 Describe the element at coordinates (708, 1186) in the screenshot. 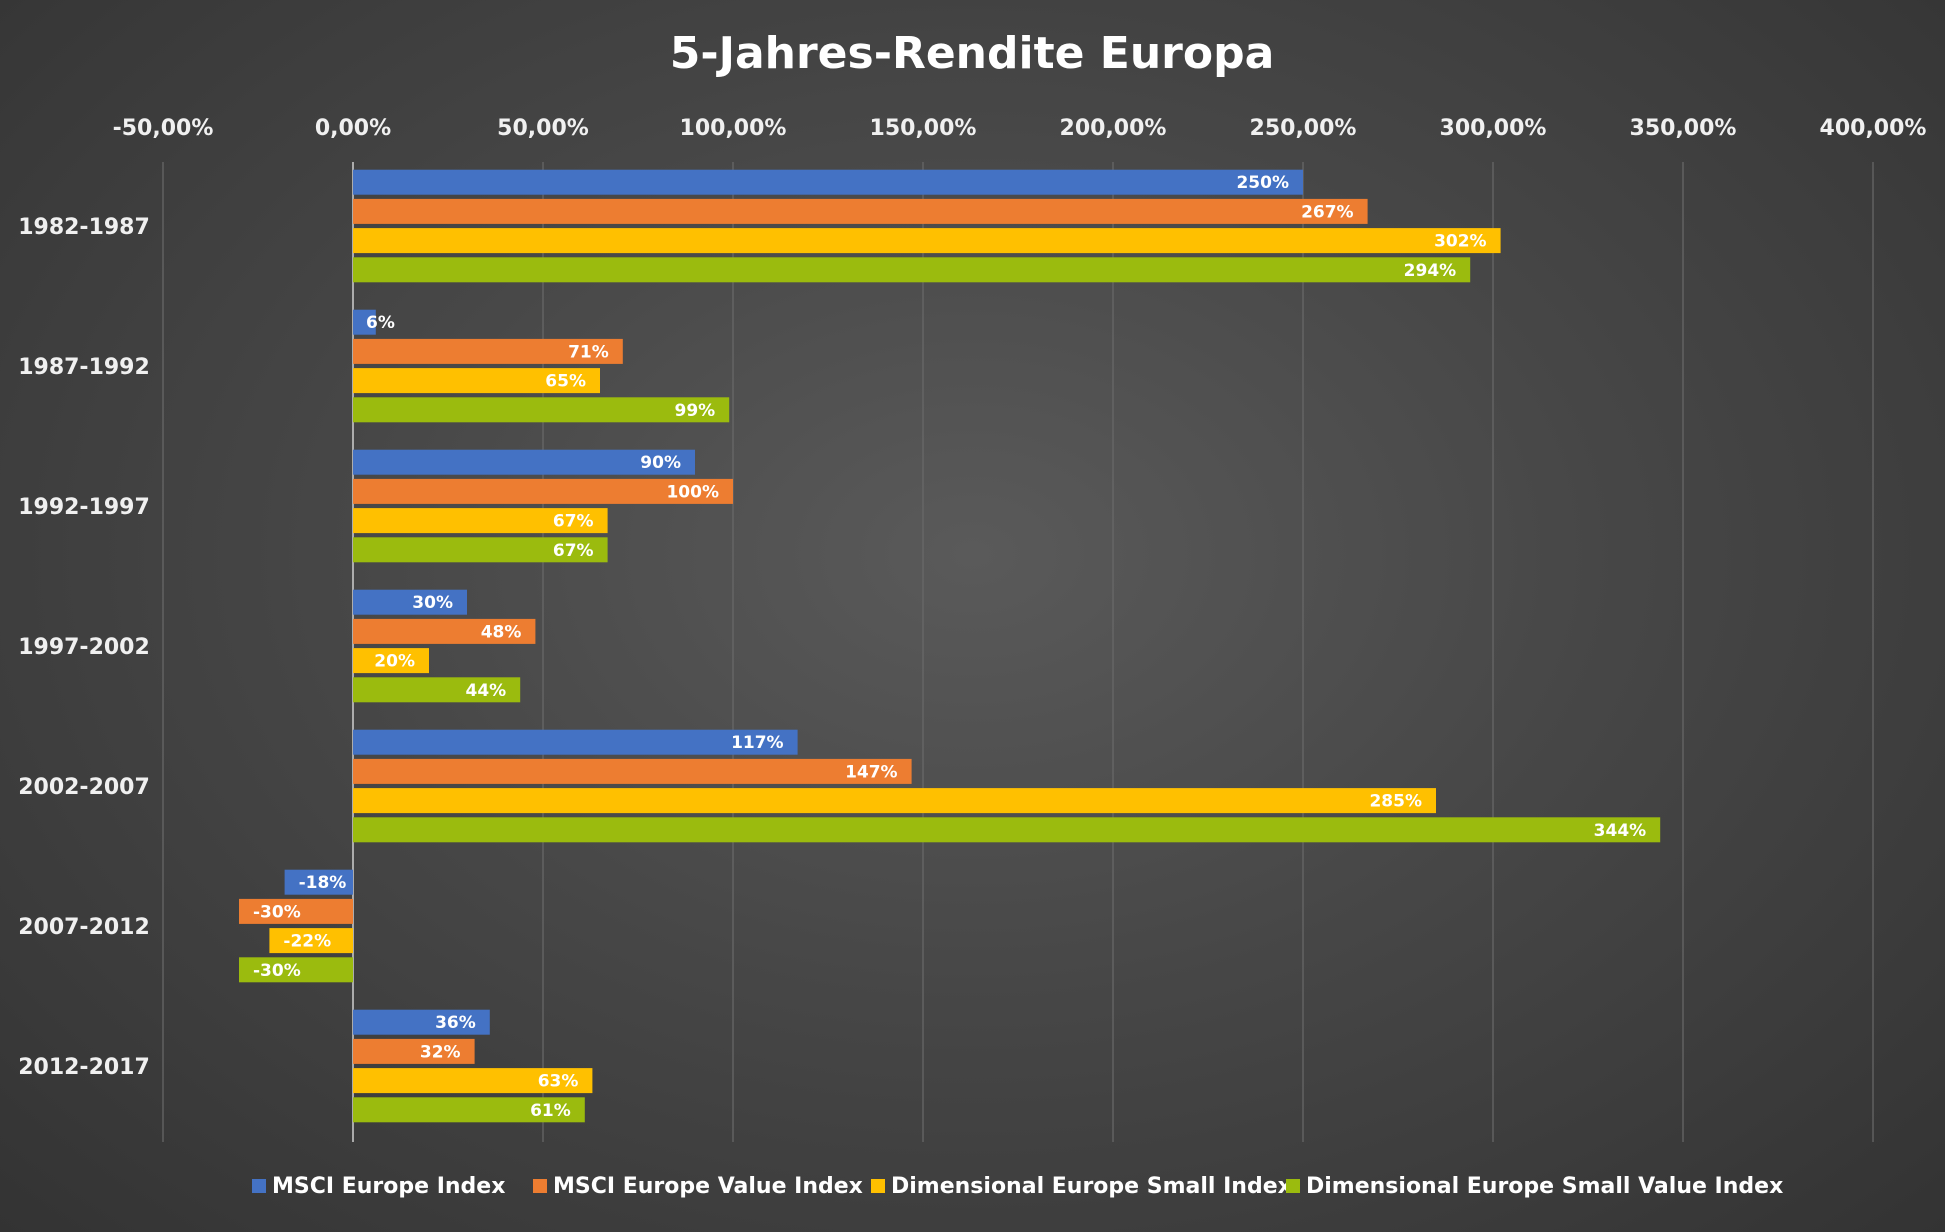

I see `legend-label: MSCI Europe Value Index` at that location.